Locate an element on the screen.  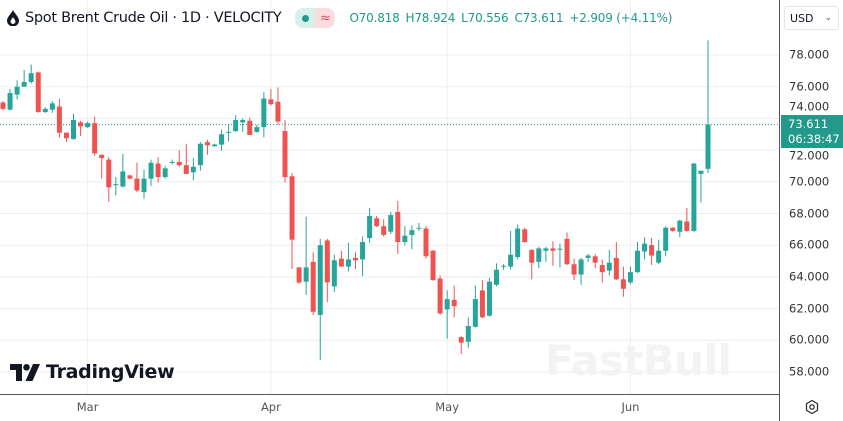
currency-select: USD ⌄ is located at coordinates (811, 18).